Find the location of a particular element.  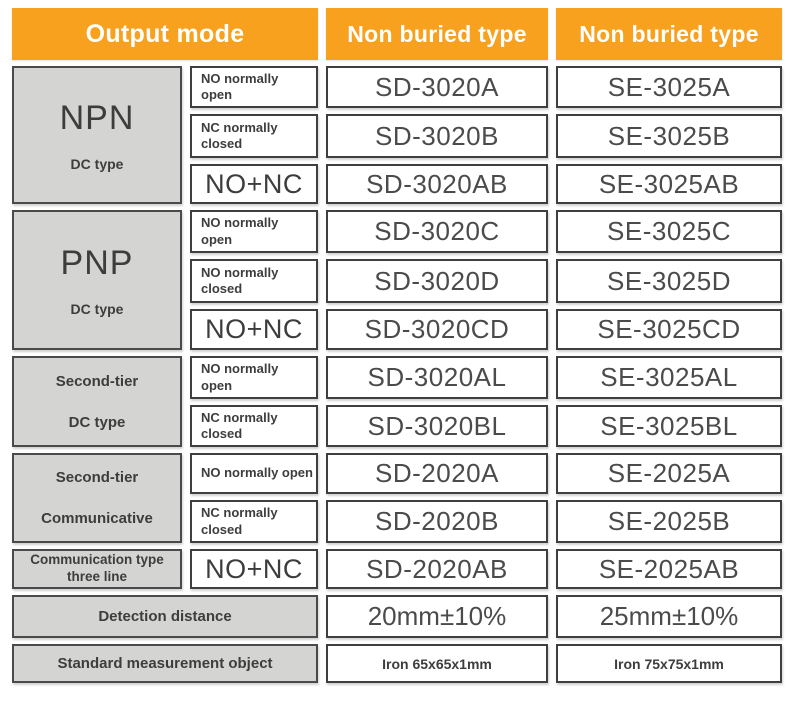

header-sd-column: Non buried type is located at coordinates (437, 34).